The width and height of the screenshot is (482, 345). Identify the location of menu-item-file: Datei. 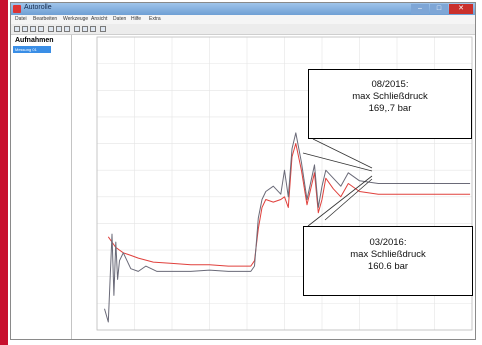
(21, 19).